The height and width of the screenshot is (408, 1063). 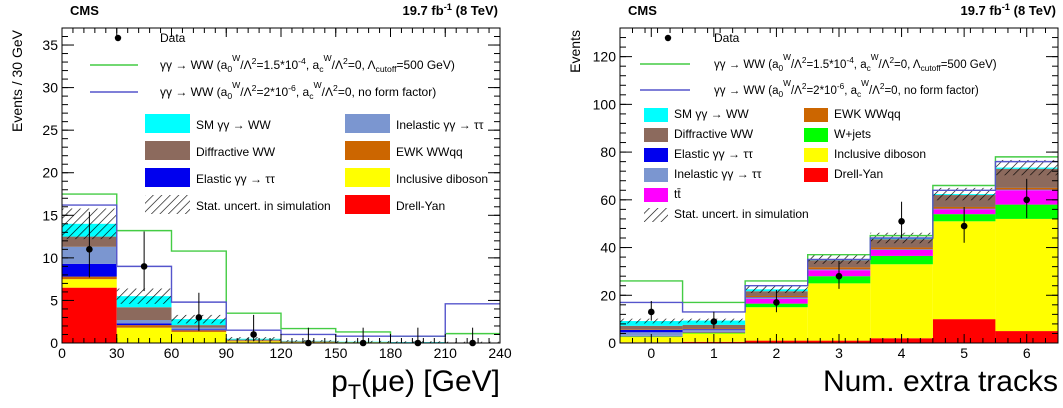 What do you see at coordinates (608, 248) in the screenshot?
I see `y-tick-label: 40` at bounding box center [608, 248].